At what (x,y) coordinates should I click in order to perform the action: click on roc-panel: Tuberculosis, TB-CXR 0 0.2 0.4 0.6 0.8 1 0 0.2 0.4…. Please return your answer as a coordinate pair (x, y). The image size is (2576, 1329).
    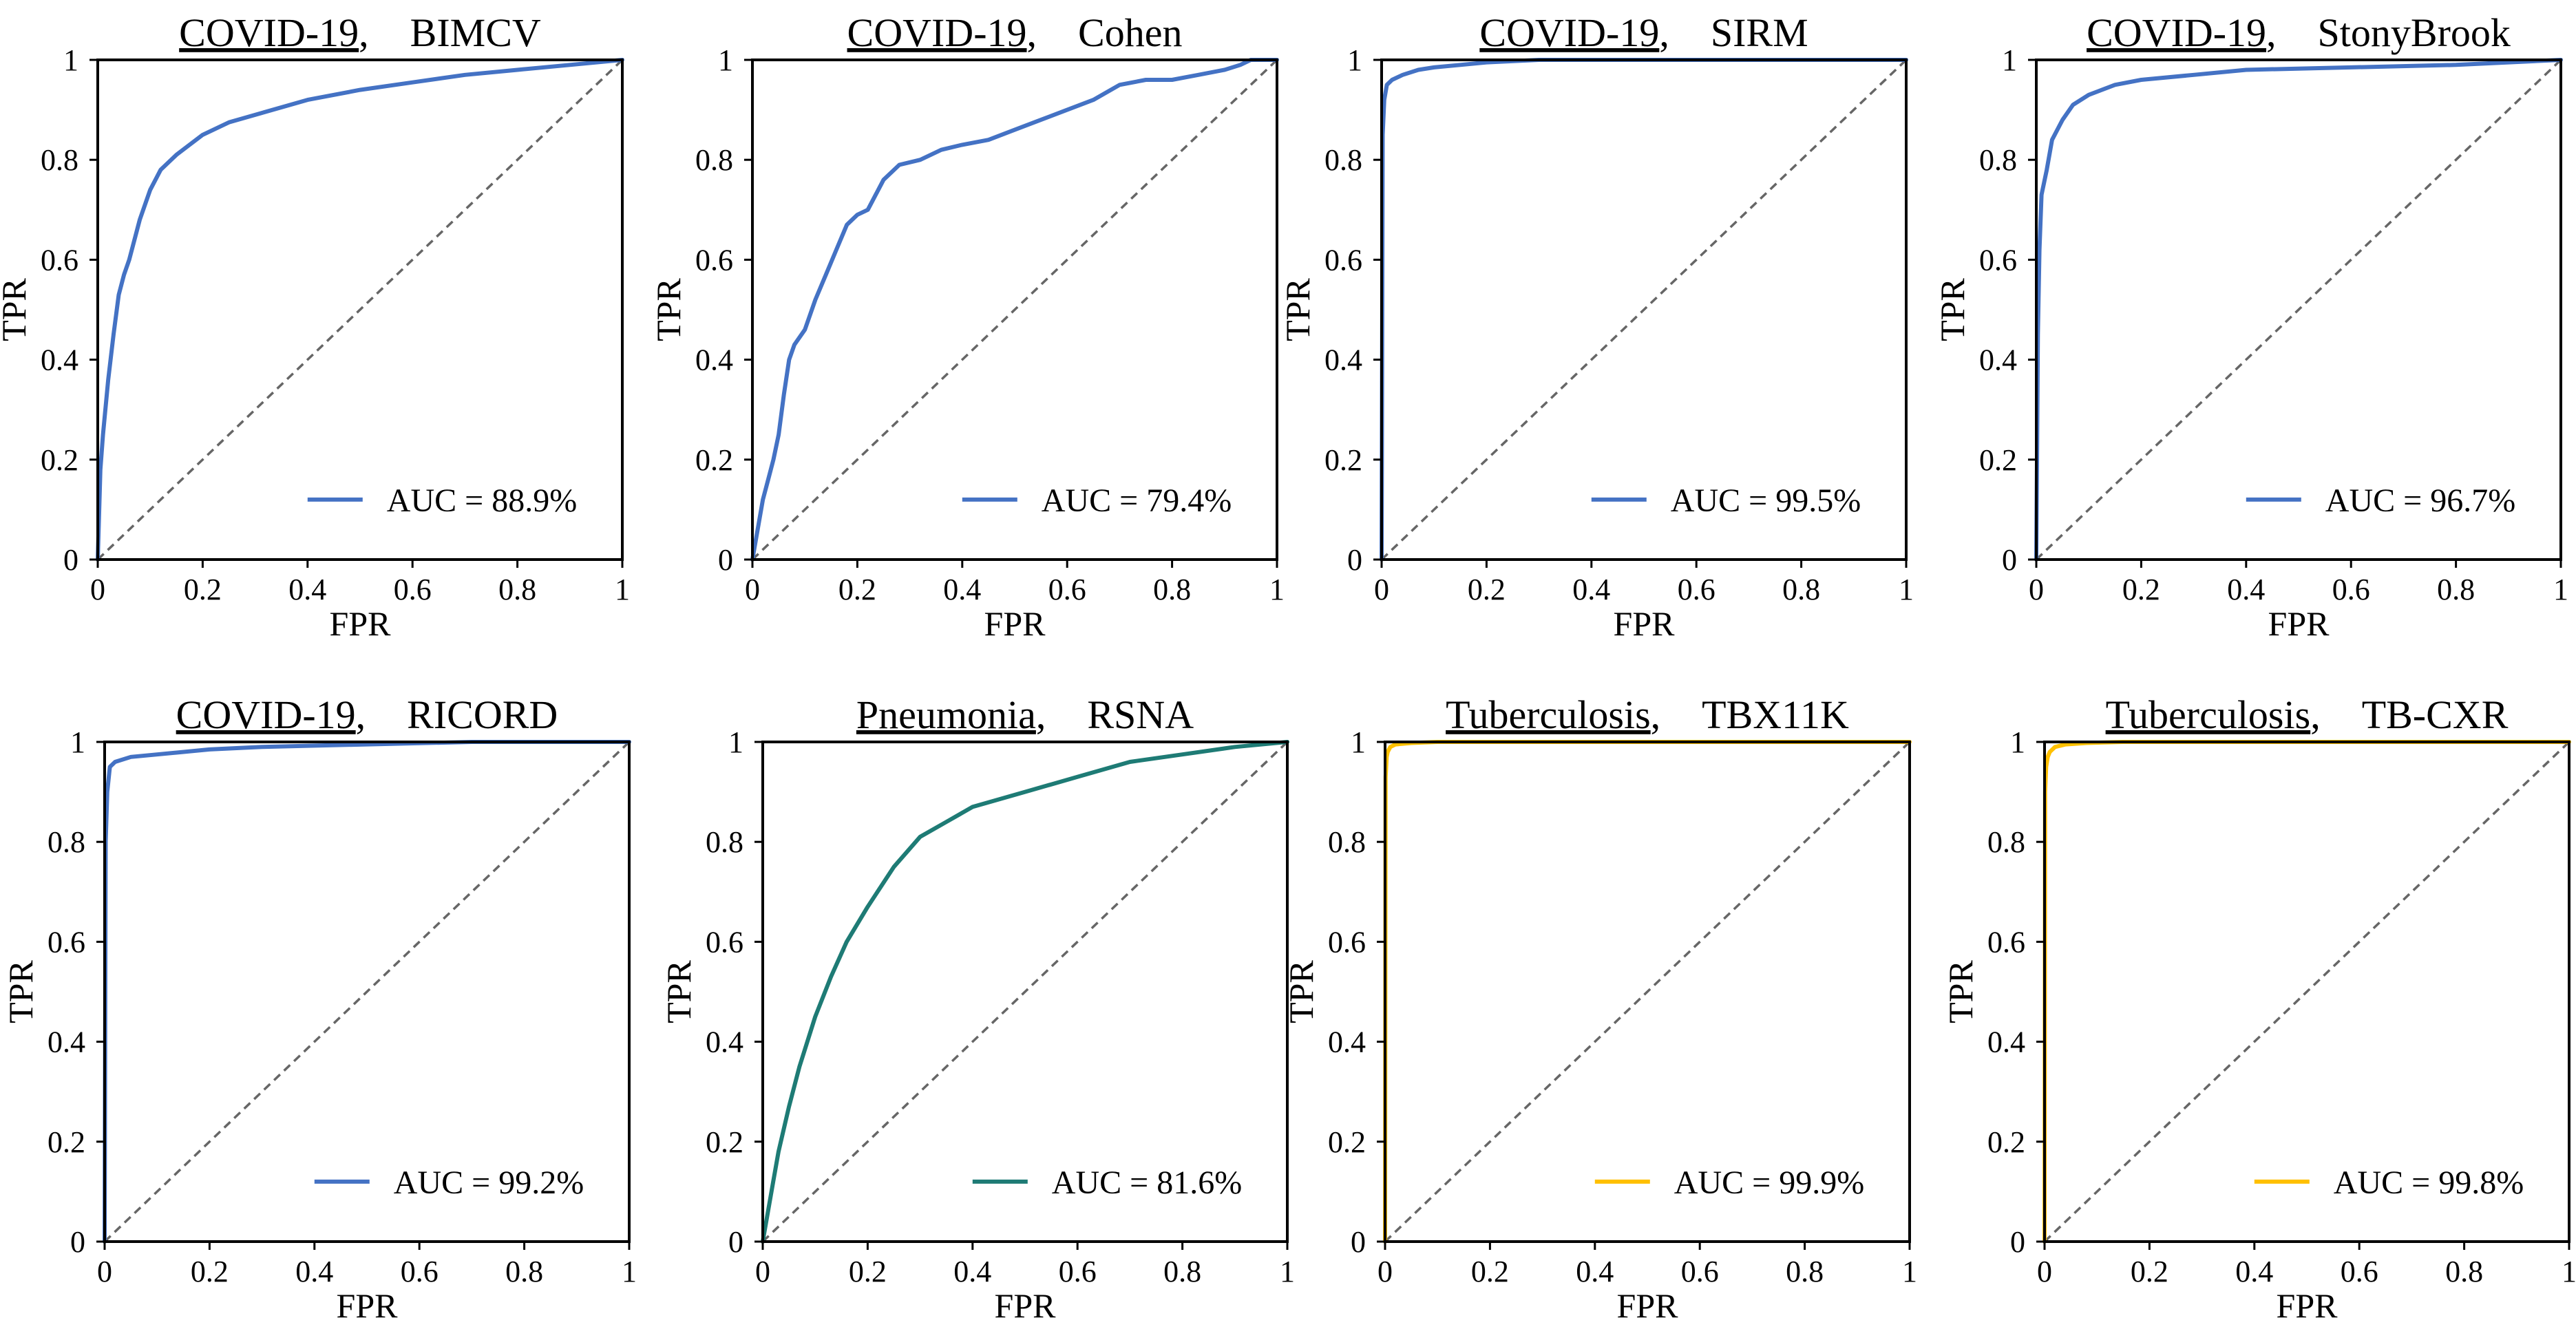
    Looking at the image, I should click on (2259, 1008).